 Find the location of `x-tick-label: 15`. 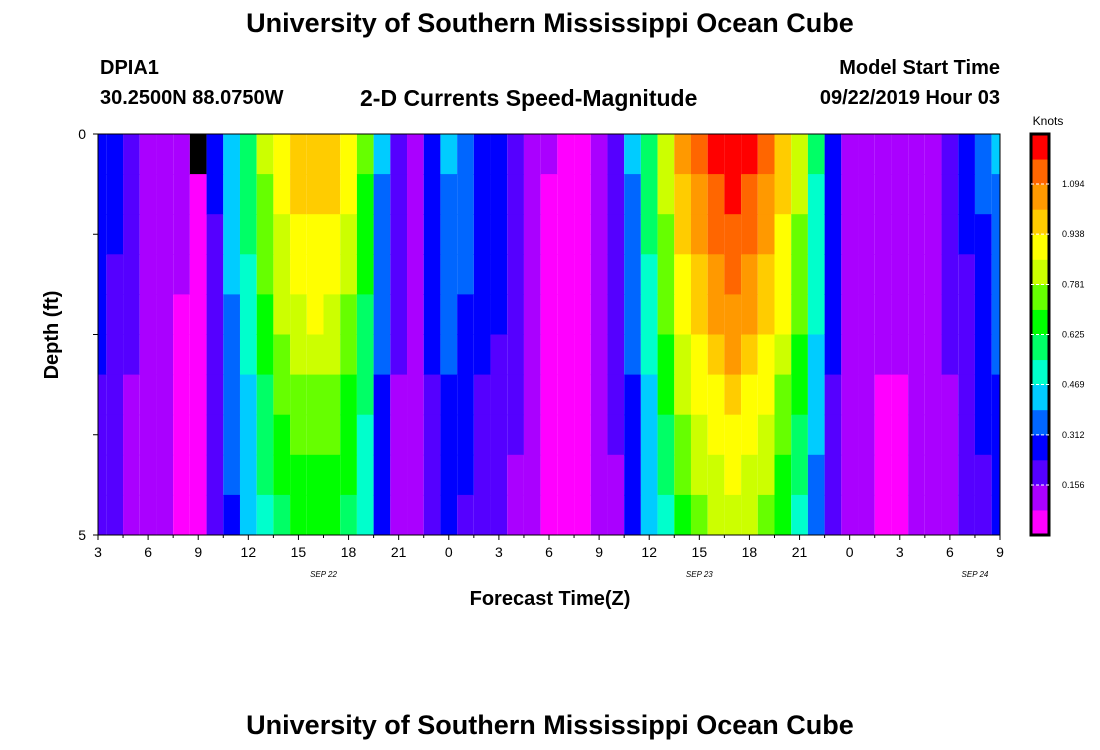

x-tick-label: 15 is located at coordinates (299, 552).